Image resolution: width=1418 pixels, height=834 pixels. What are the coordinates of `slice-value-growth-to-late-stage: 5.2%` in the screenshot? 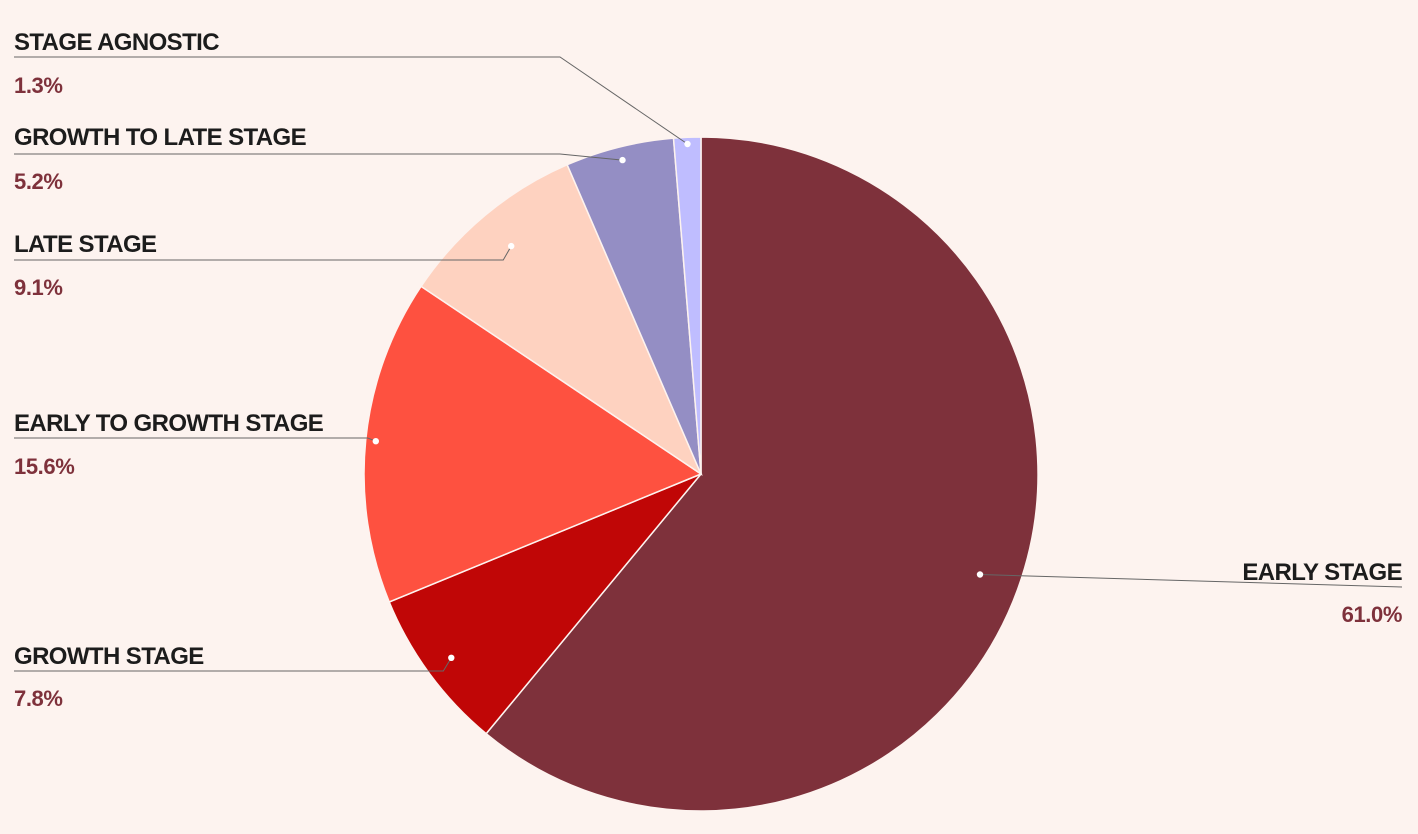 It's located at (38, 181).